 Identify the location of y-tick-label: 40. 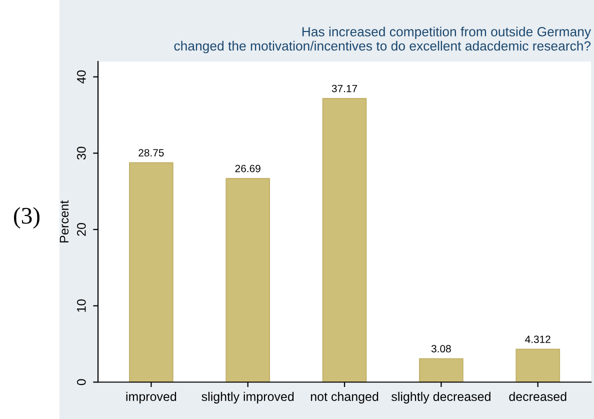
(81, 77).